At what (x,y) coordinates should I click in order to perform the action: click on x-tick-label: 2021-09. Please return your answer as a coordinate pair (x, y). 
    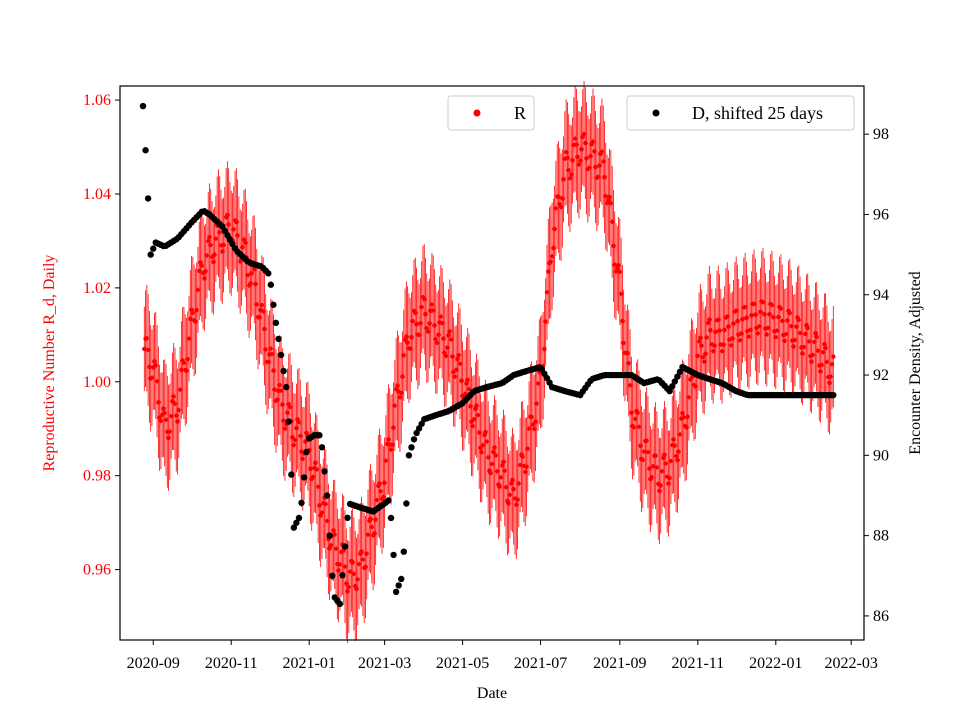
    Looking at the image, I should click on (619, 663).